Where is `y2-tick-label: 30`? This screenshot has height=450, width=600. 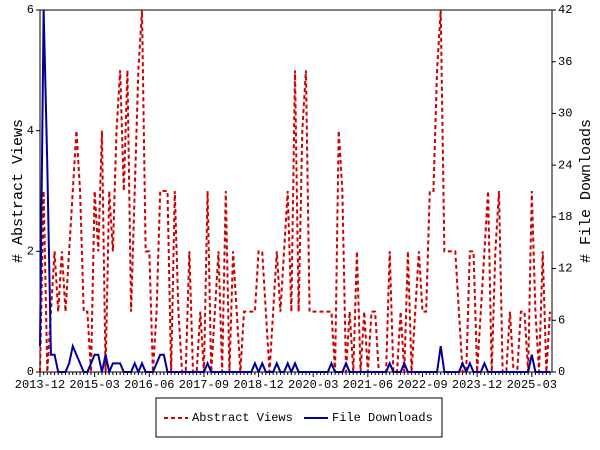
y2-tick-label: 30 is located at coordinates (565, 114).